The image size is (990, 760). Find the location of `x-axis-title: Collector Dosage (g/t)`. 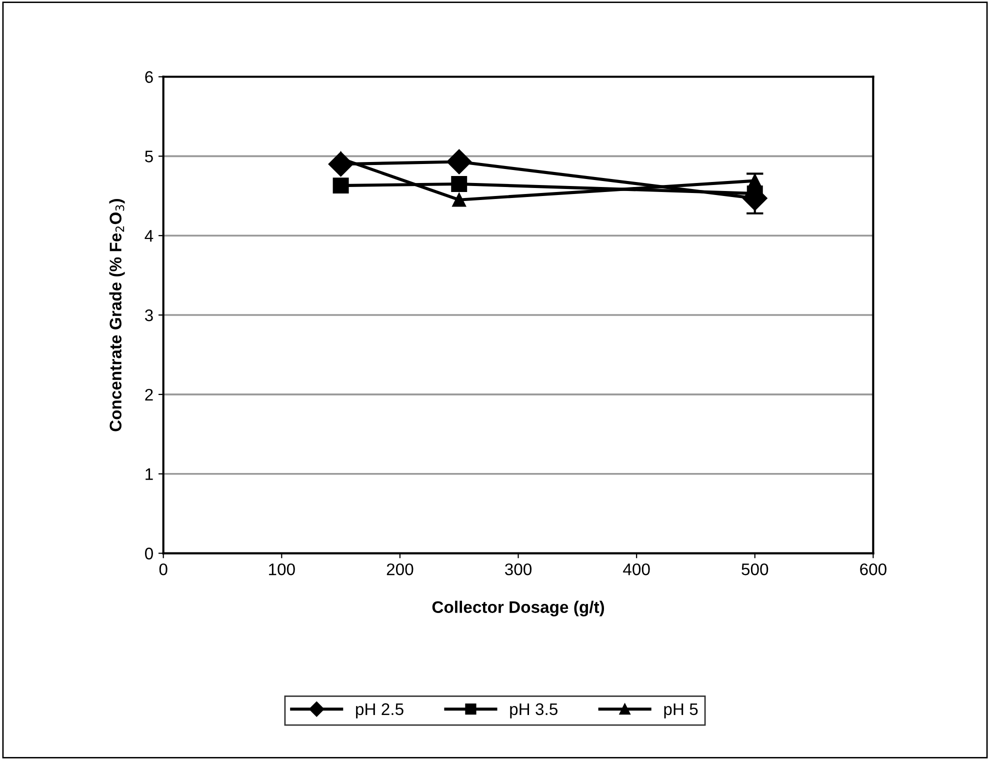

x-axis-title: Collector Dosage (g/t) is located at coordinates (518, 608).